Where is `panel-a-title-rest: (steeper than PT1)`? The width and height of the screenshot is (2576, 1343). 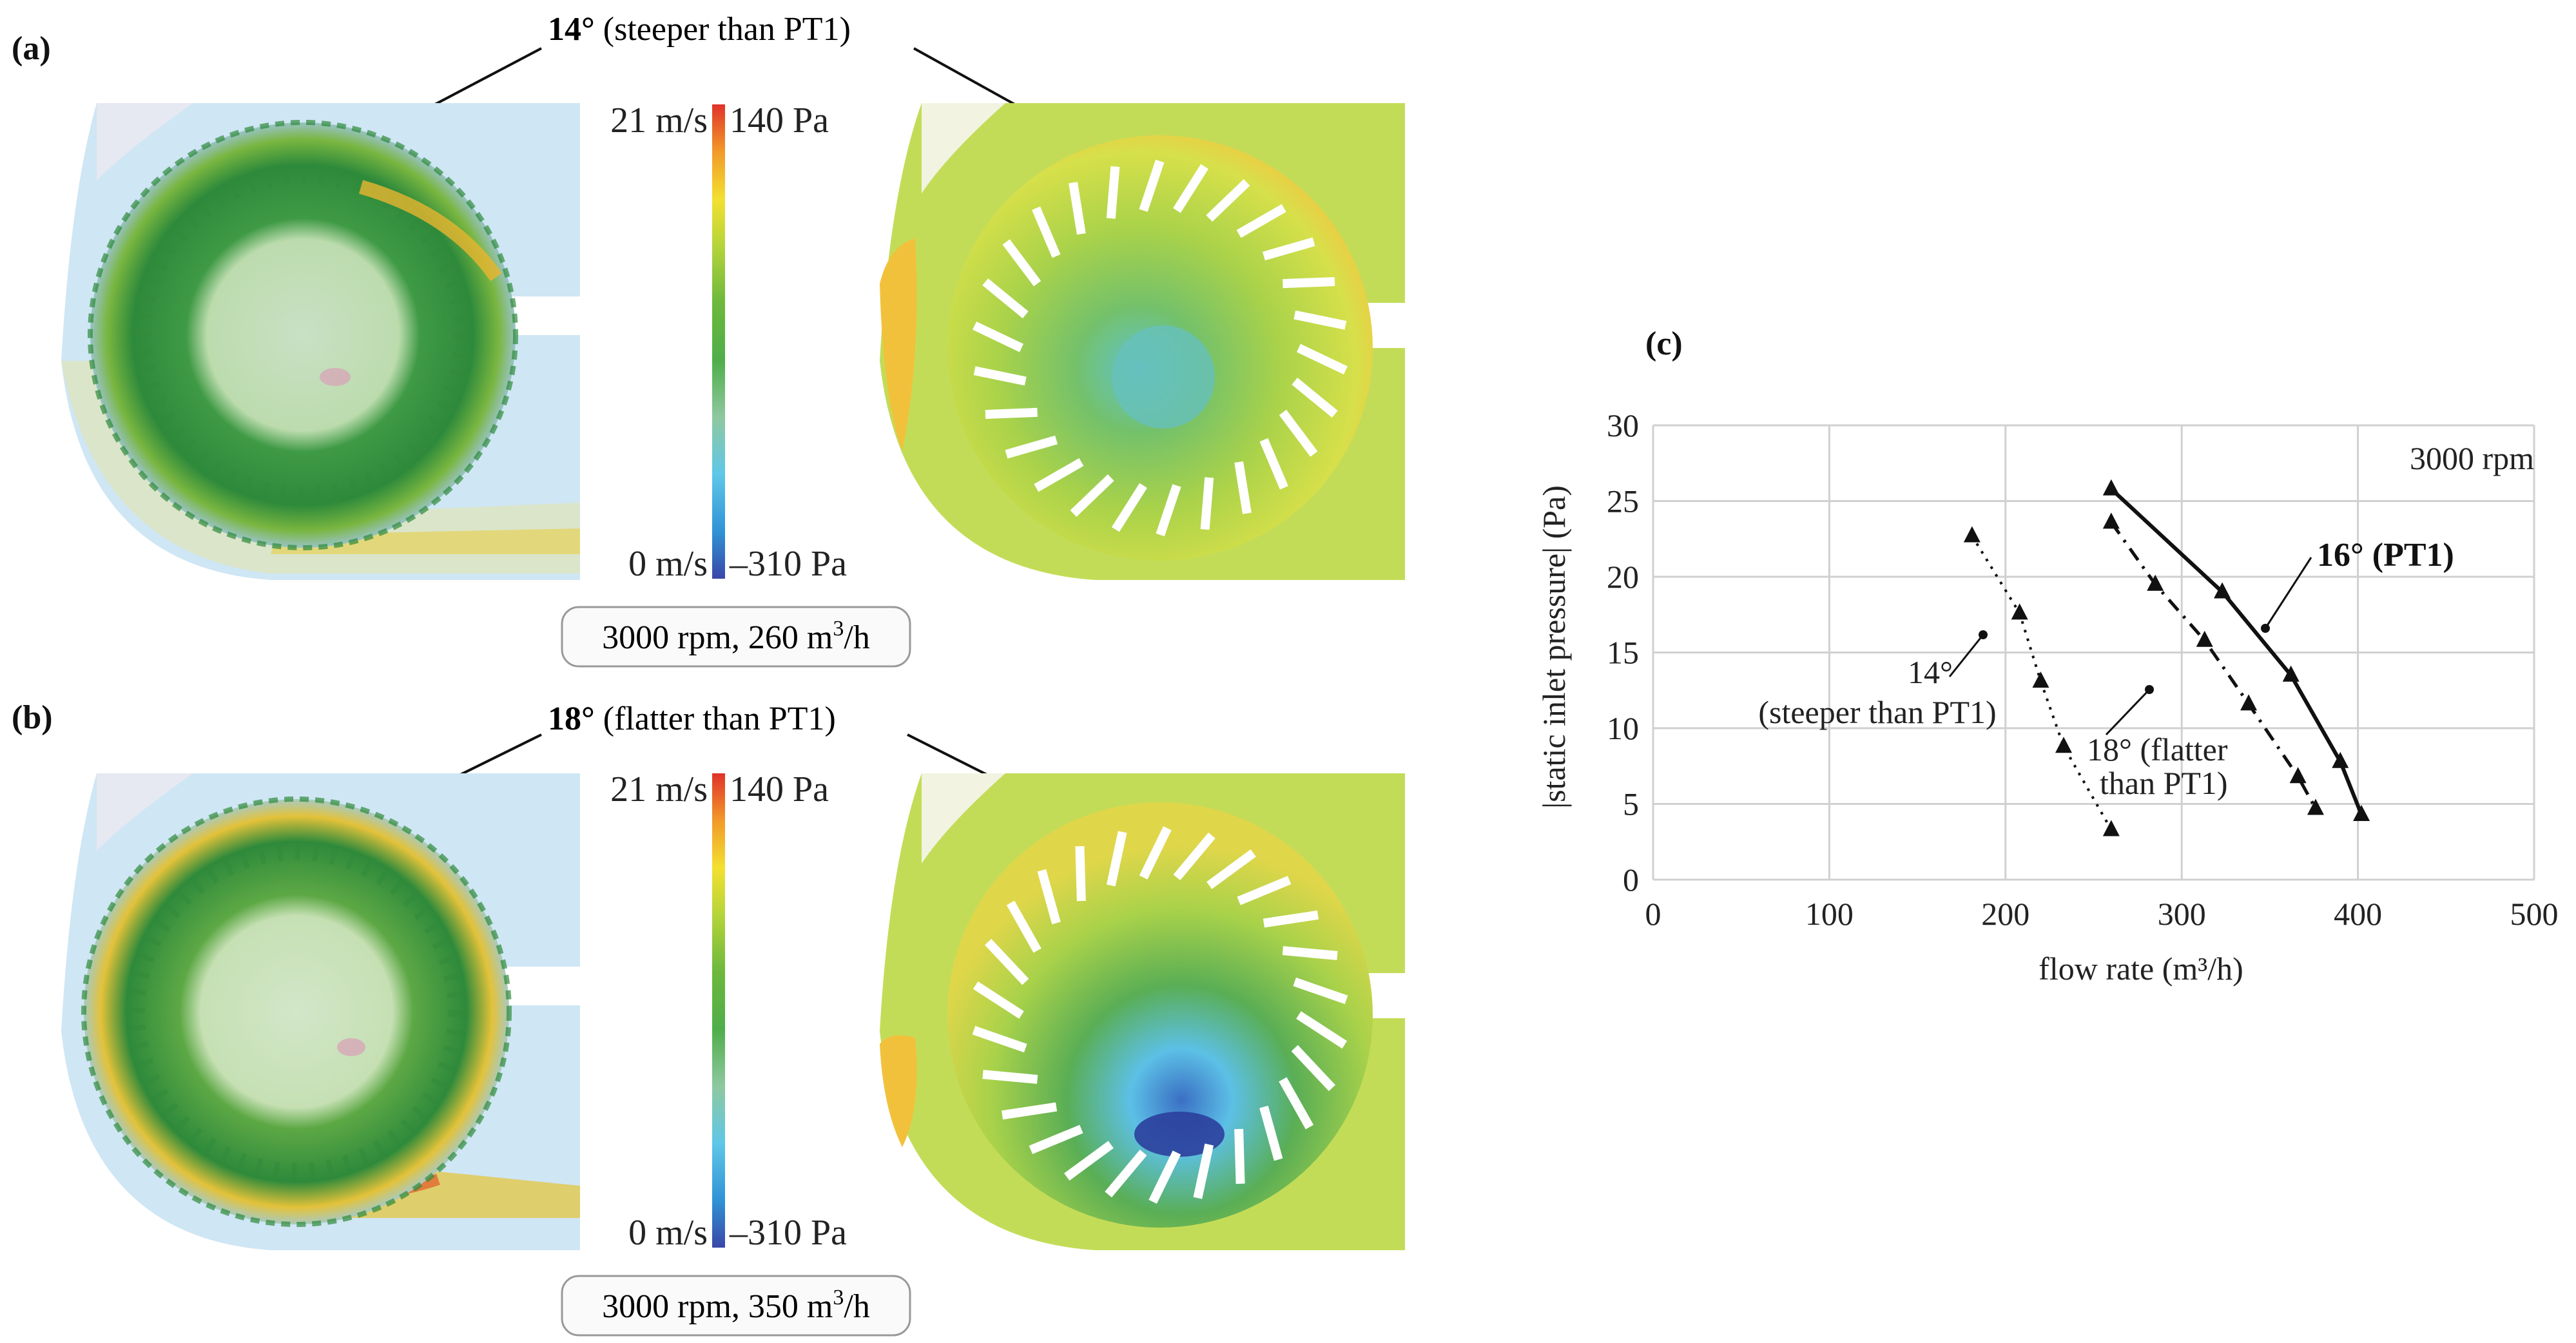
panel-a-title-rest: (steeper than PT1) is located at coordinates (723, 29).